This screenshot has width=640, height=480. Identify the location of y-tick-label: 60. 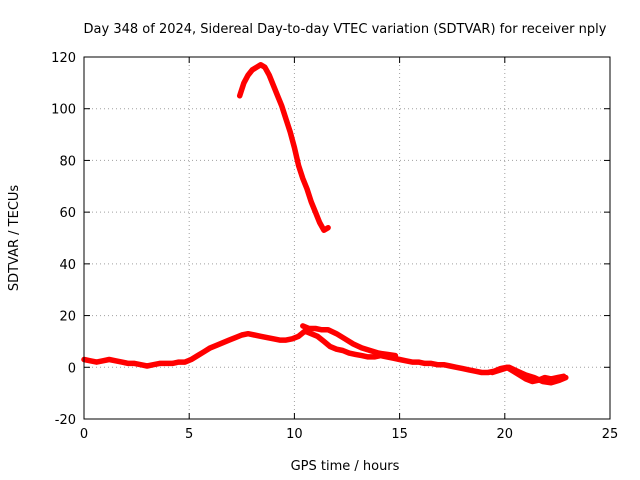
(67, 213).